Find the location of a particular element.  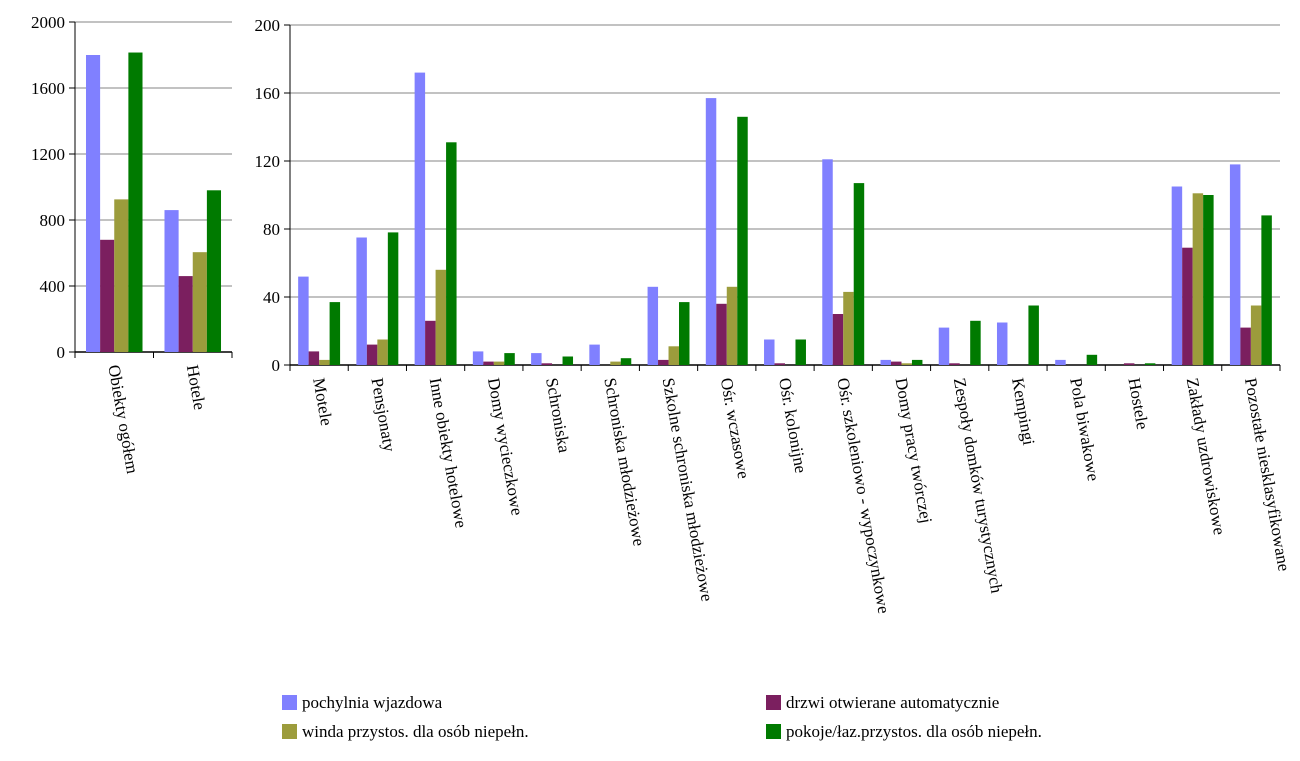

y-tick-label: 120 is located at coordinates (268, 161).